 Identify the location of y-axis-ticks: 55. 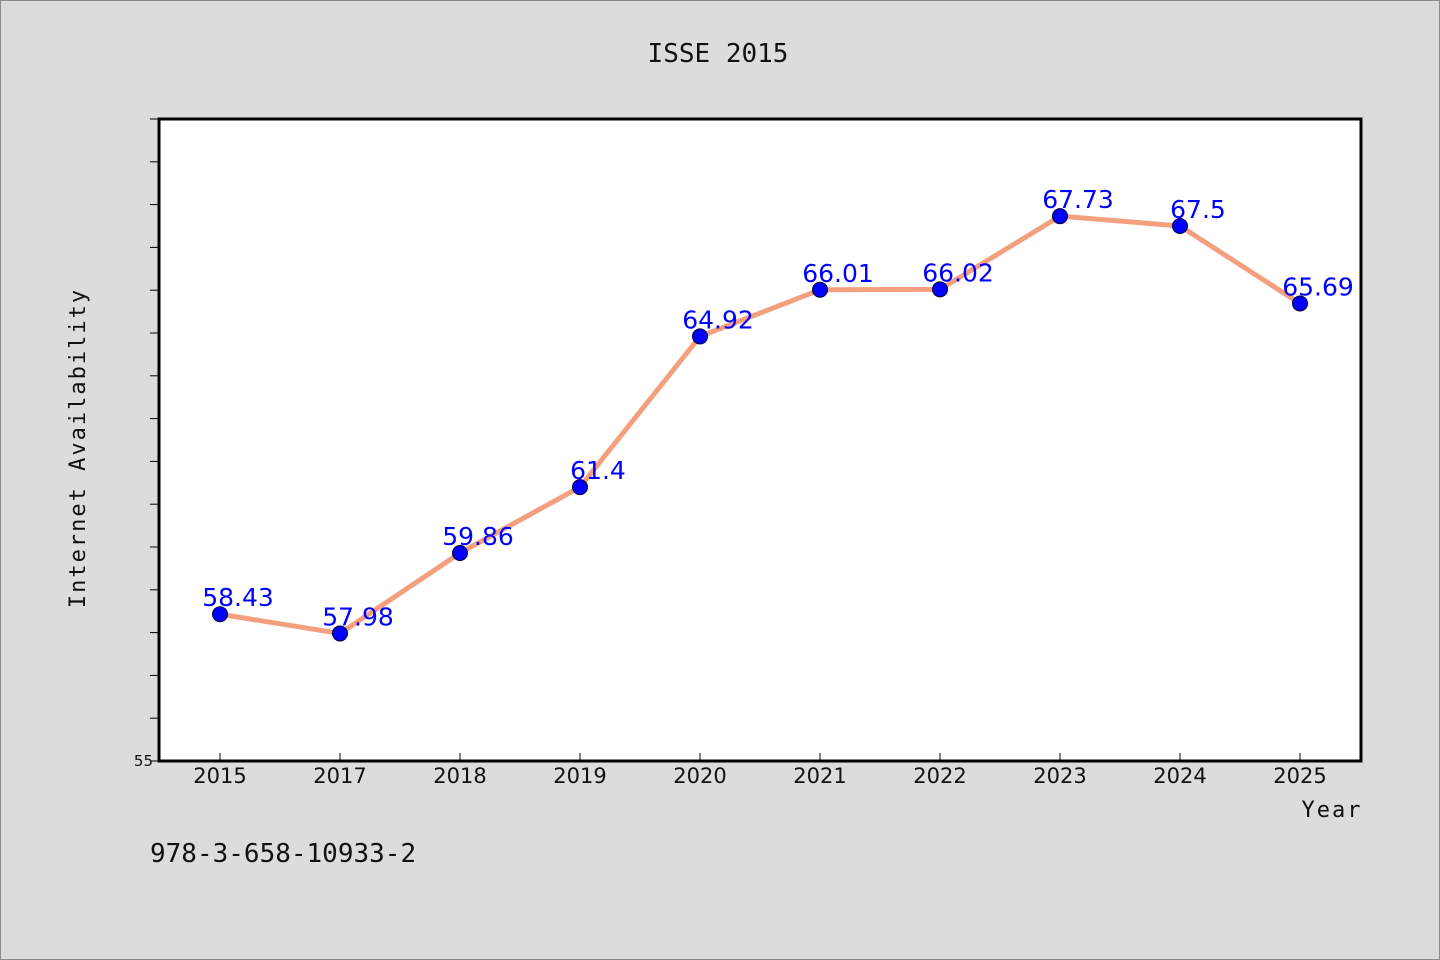
(146, 444).